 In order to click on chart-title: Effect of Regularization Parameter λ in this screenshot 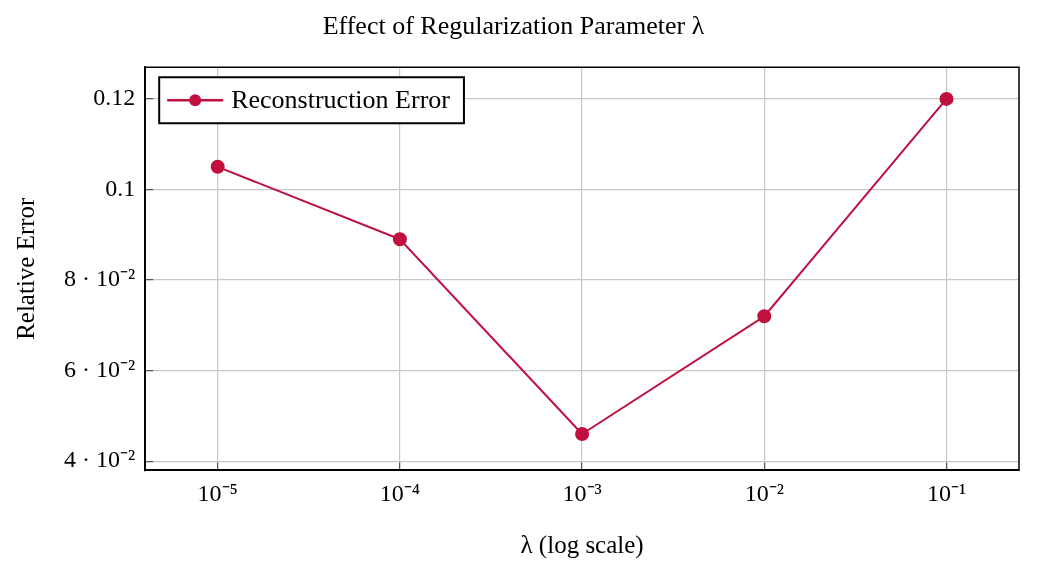, I will do `click(513, 26)`.